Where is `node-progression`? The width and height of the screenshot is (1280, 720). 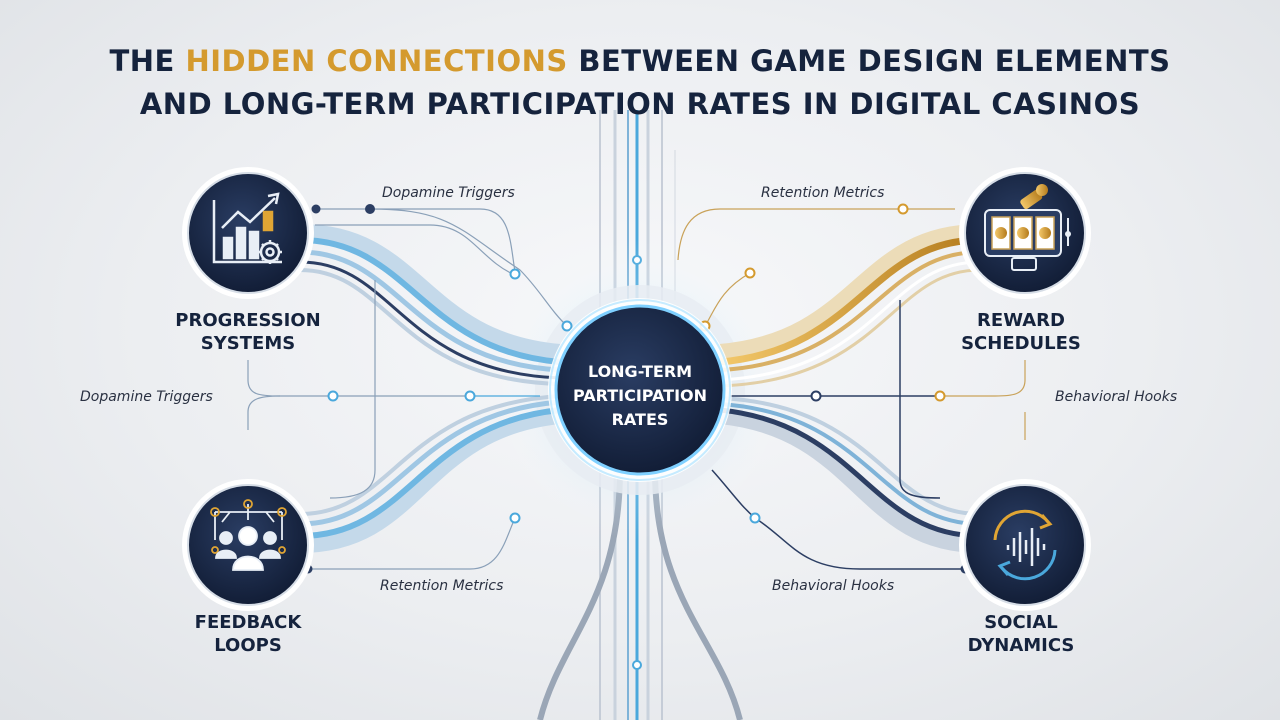 node-progression is located at coordinates (248, 233).